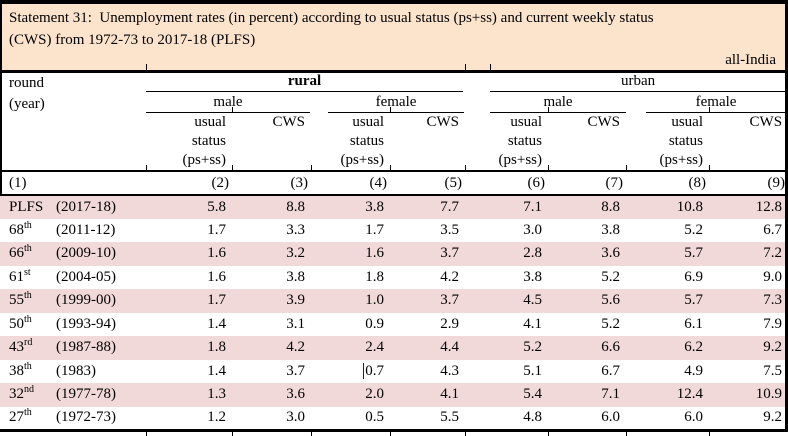 The width and height of the screenshot is (788, 436). What do you see at coordinates (86, 417) in the screenshot?
I see `round-year: (1972-73)` at bounding box center [86, 417].